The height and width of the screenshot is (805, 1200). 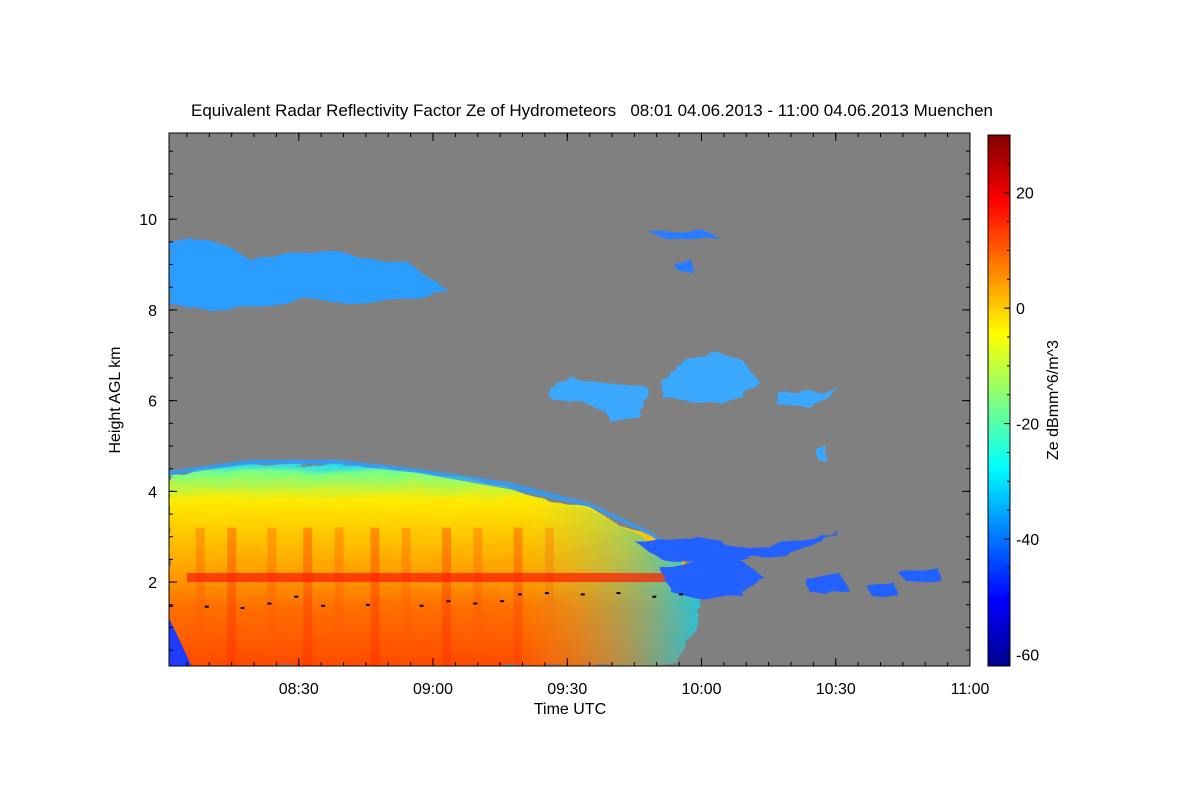 I want to click on colorbar-tick-label: -60, so click(x=1027, y=655).